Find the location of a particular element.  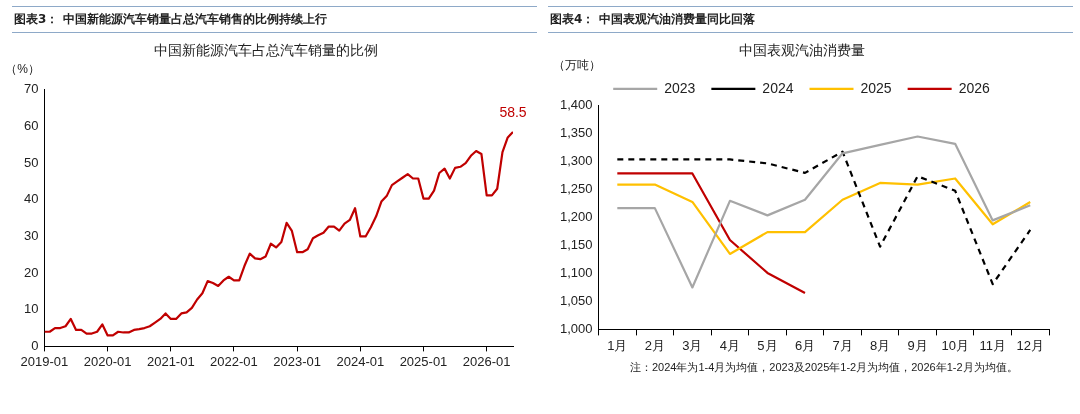

x-tick-label: 2020-01 is located at coordinates (107, 361).